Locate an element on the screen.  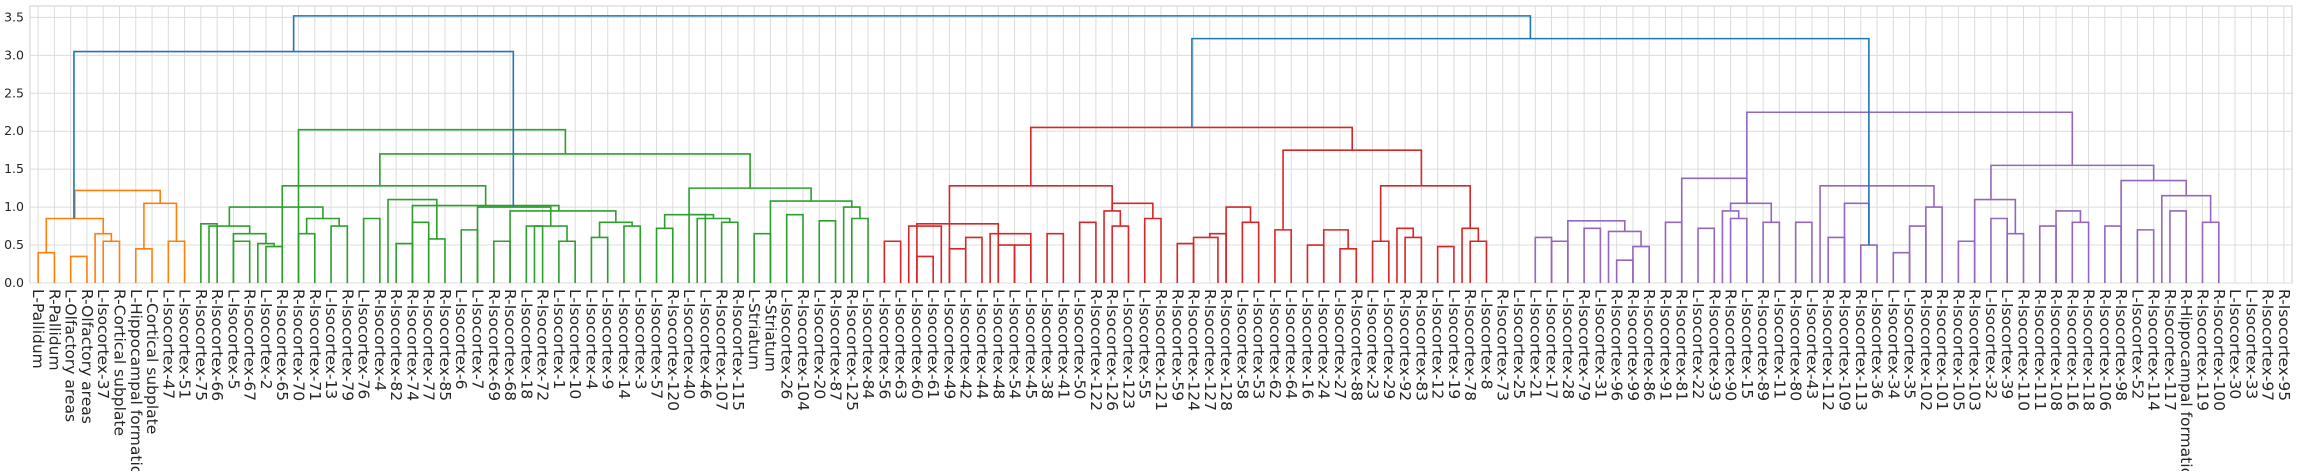
leaf-label: L-Isocortex-47 is located at coordinates (168, 344).